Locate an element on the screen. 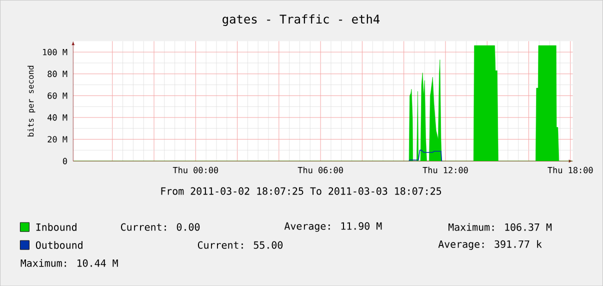  y-tick-label: 60 M is located at coordinates (58, 95).